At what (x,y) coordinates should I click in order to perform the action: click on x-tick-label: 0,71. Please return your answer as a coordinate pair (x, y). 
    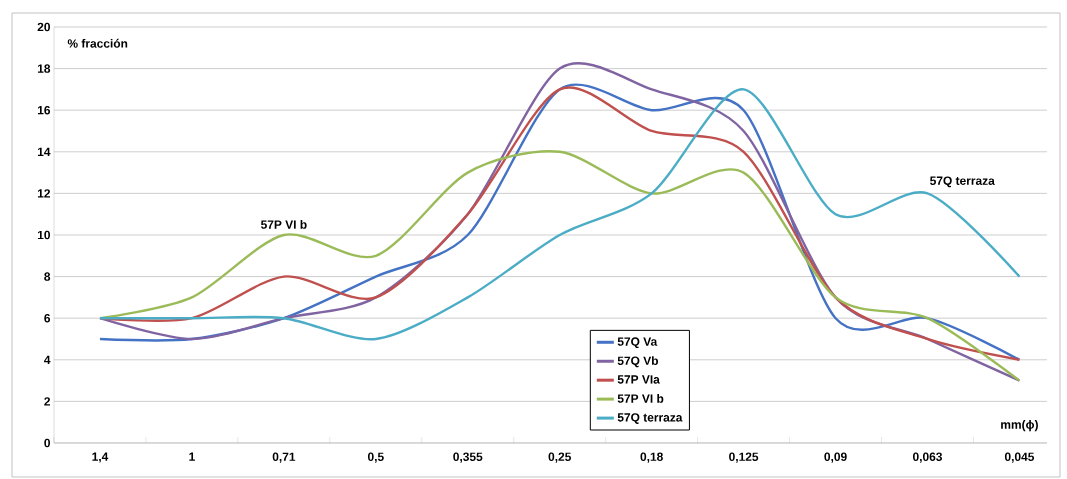
    Looking at the image, I should click on (284, 457).